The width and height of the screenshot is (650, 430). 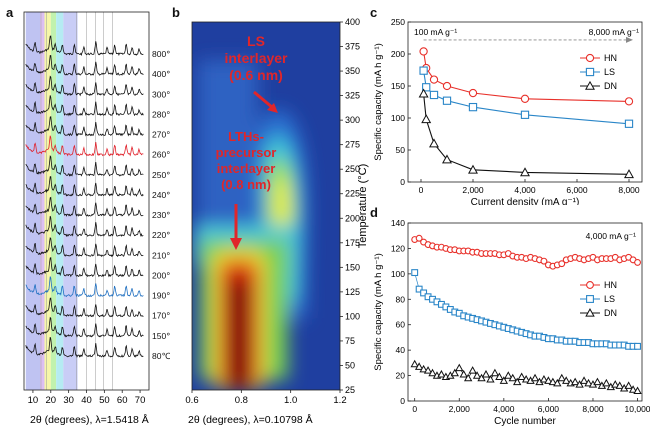 What do you see at coordinates (350, 341) in the screenshot?
I see `panel-b-ytick-label-2: 75` at bounding box center [350, 341].